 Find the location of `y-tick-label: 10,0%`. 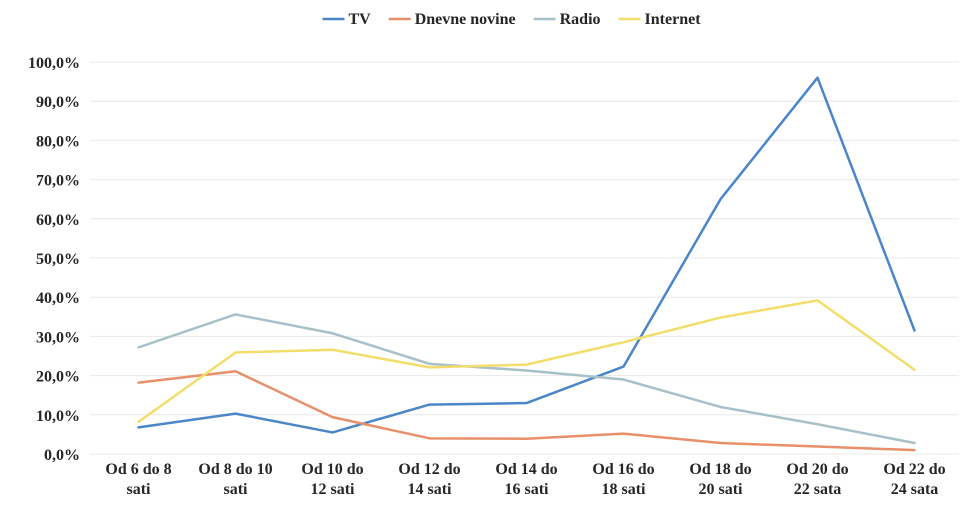

y-tick-label: 10,0% is located at coordinates (58, 416).